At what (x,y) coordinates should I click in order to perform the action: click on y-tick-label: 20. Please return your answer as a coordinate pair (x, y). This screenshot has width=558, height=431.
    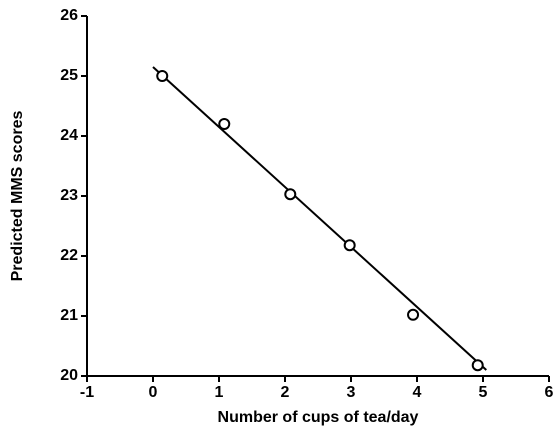
    Looking at the image, I should click on (69, 375).